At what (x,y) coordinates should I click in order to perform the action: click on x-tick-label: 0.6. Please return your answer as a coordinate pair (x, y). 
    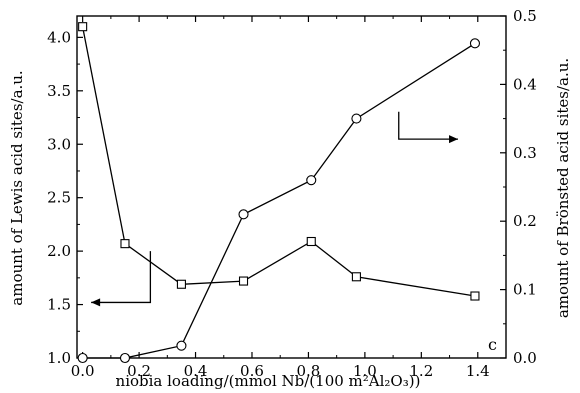
    Looking at the image, I should click on (252, 371).